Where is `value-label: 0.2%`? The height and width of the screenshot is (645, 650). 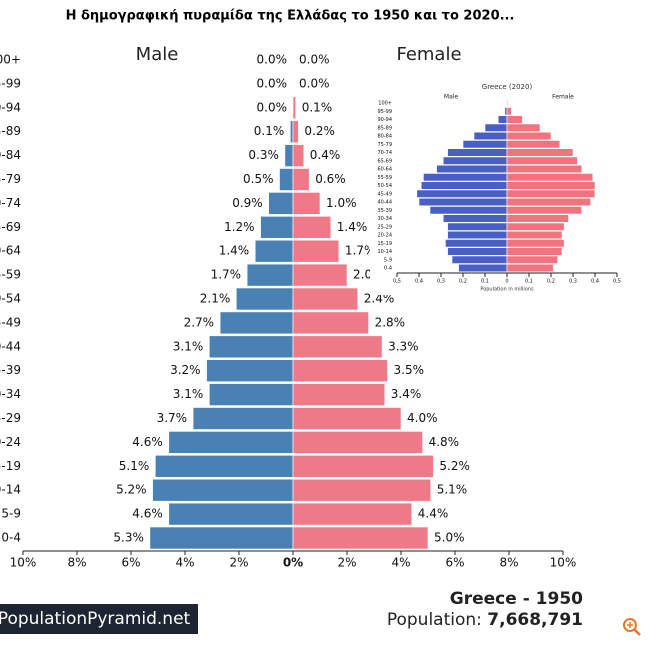
value-label: 0.2% is located at coordinates (319, 131).